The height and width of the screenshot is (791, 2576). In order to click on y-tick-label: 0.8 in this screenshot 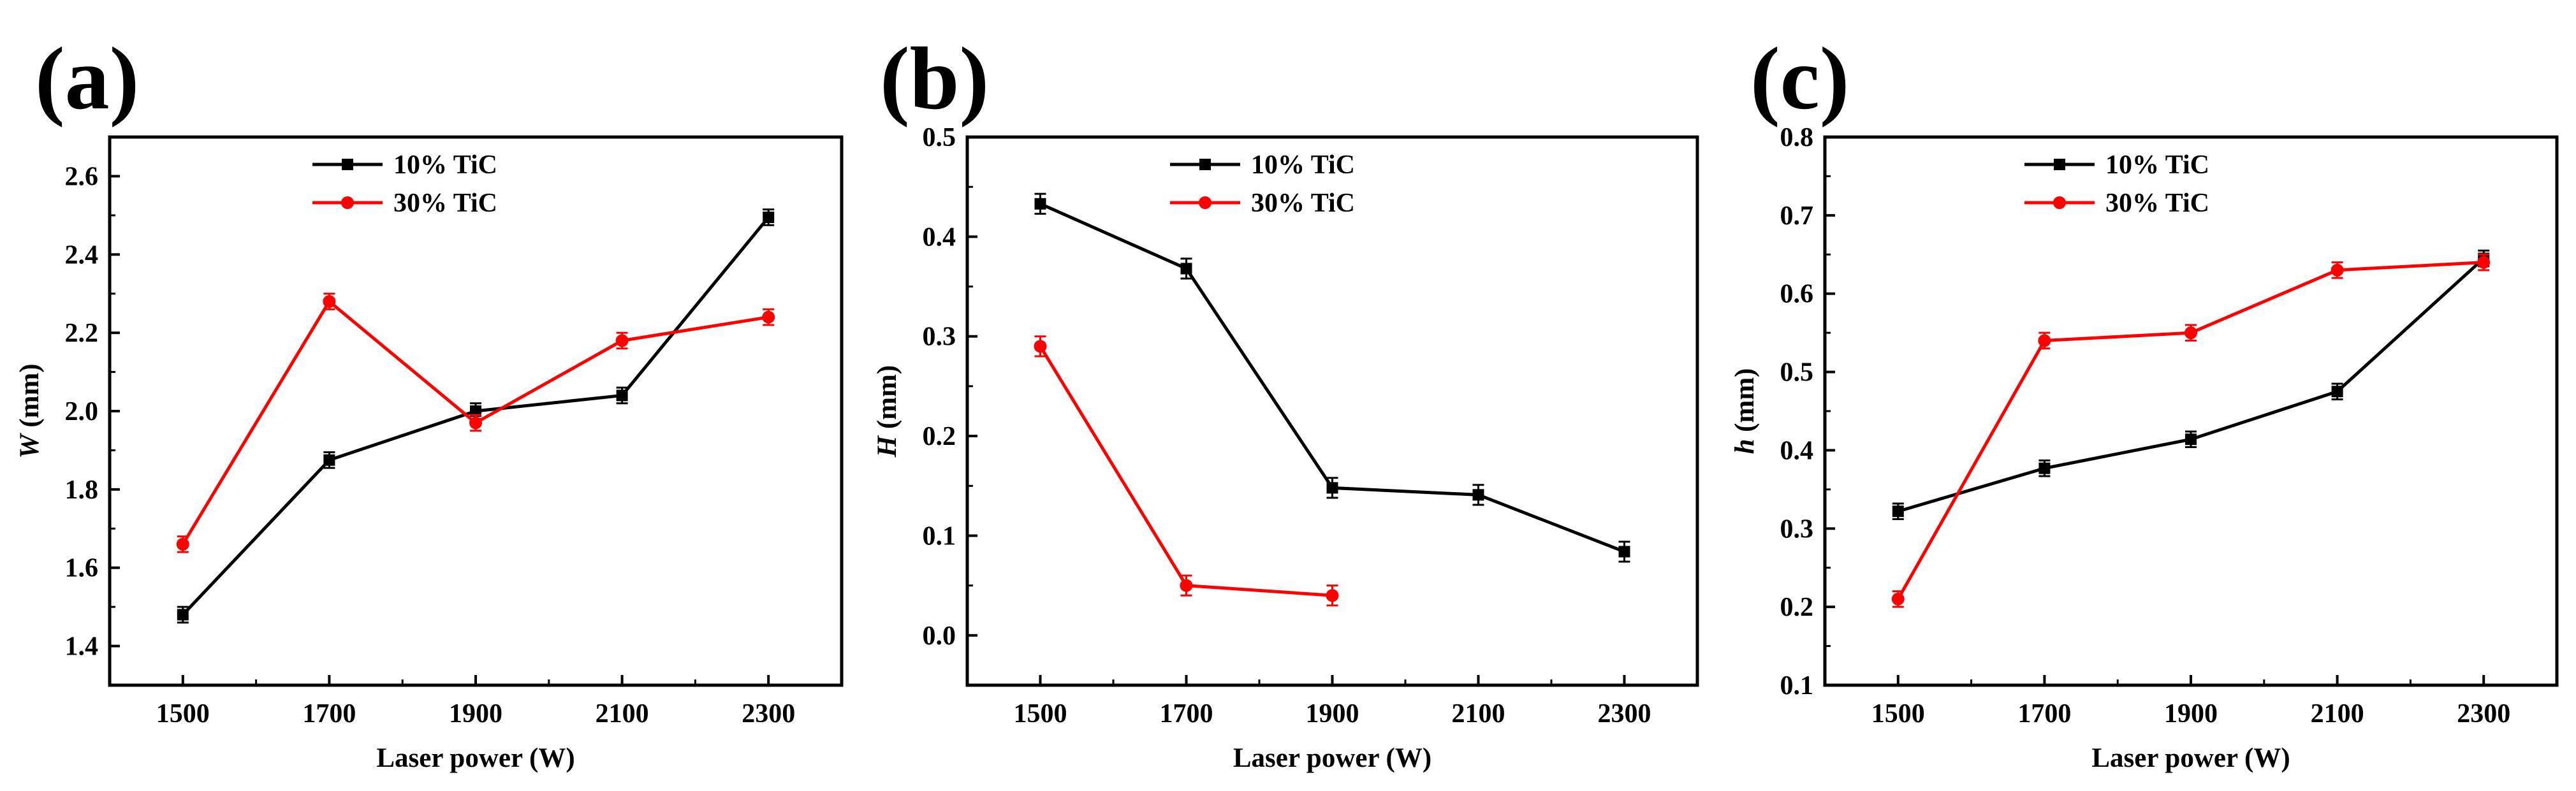, I will do `click(1797, 137)`.